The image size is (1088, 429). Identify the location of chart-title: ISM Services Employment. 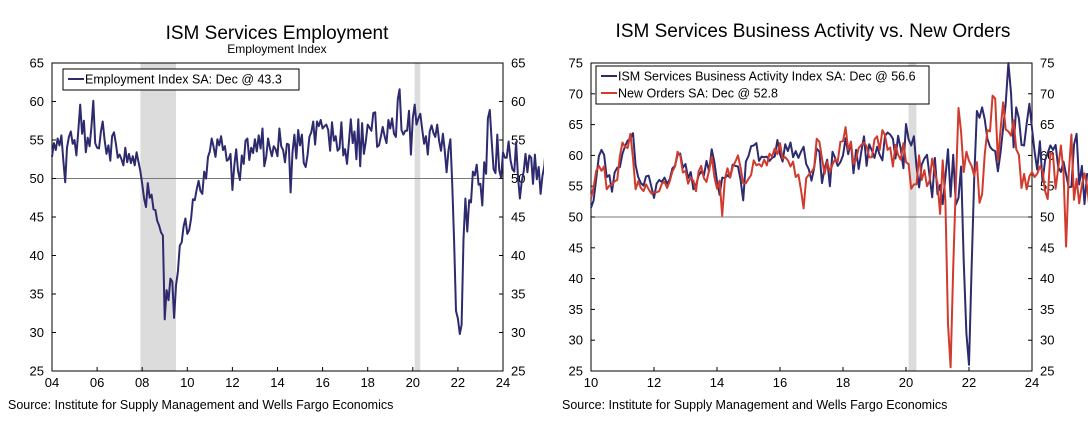
(278, 33).